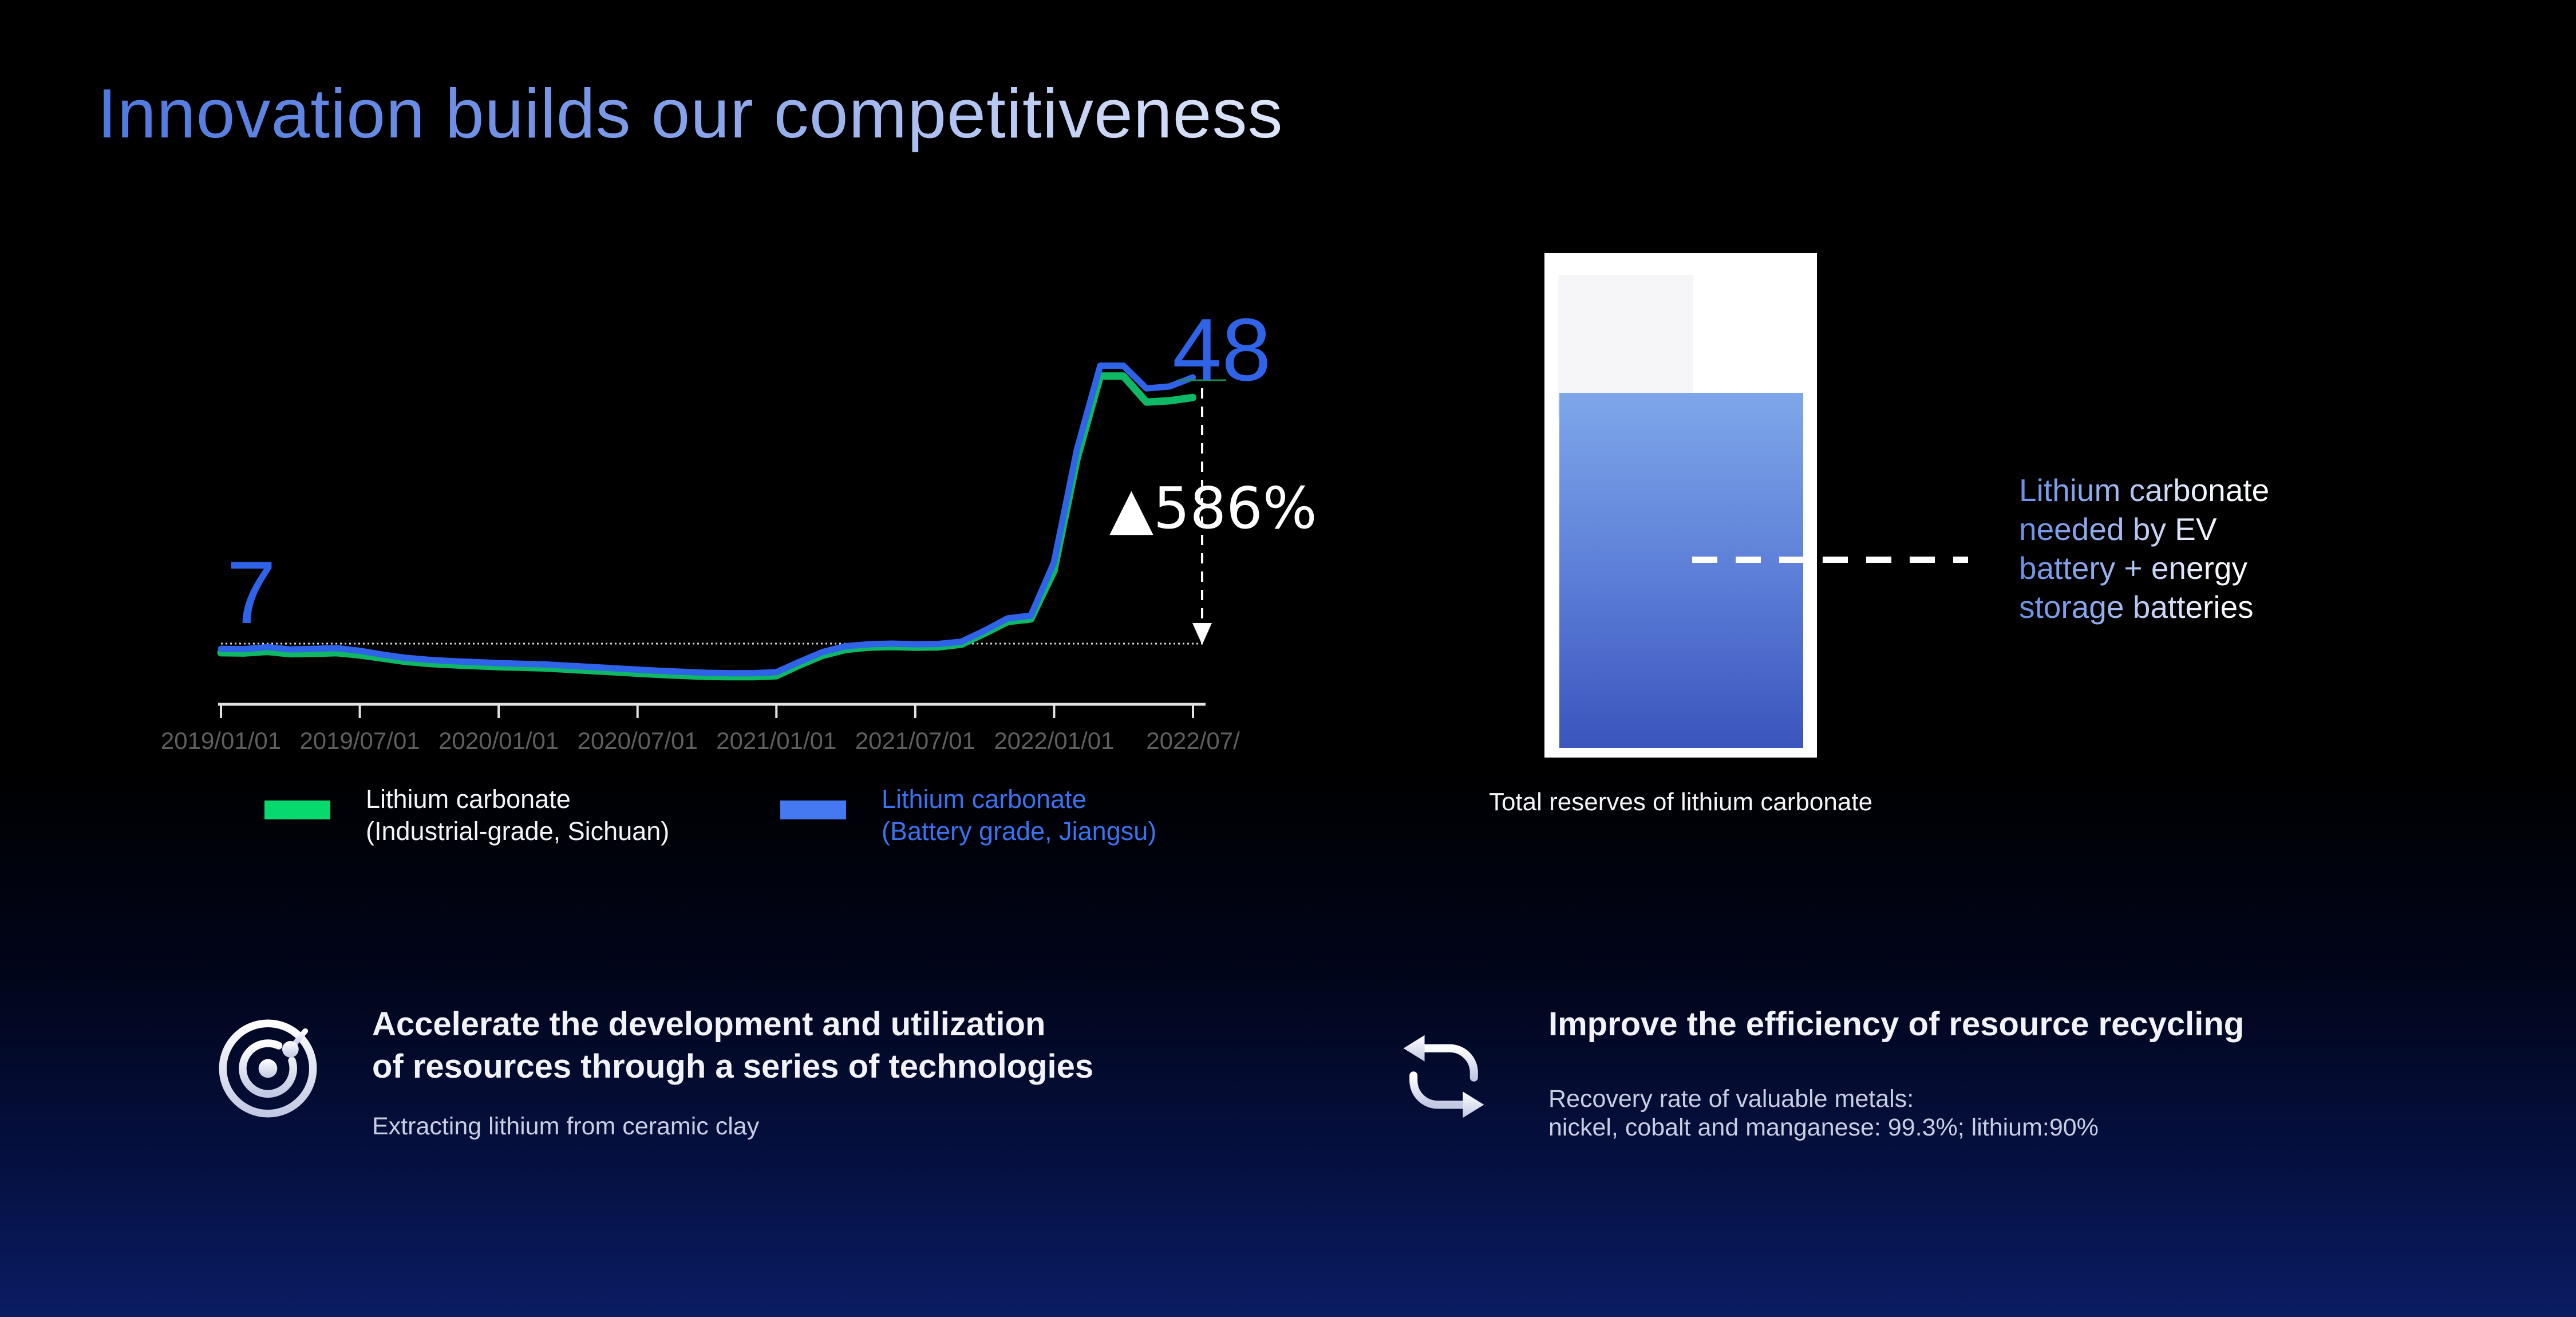 The image size is (2576, 1317). Describe the element at coordinates (915, 740) in the screenshot. I see `x-tick-label: 2021/07/01` at that location.